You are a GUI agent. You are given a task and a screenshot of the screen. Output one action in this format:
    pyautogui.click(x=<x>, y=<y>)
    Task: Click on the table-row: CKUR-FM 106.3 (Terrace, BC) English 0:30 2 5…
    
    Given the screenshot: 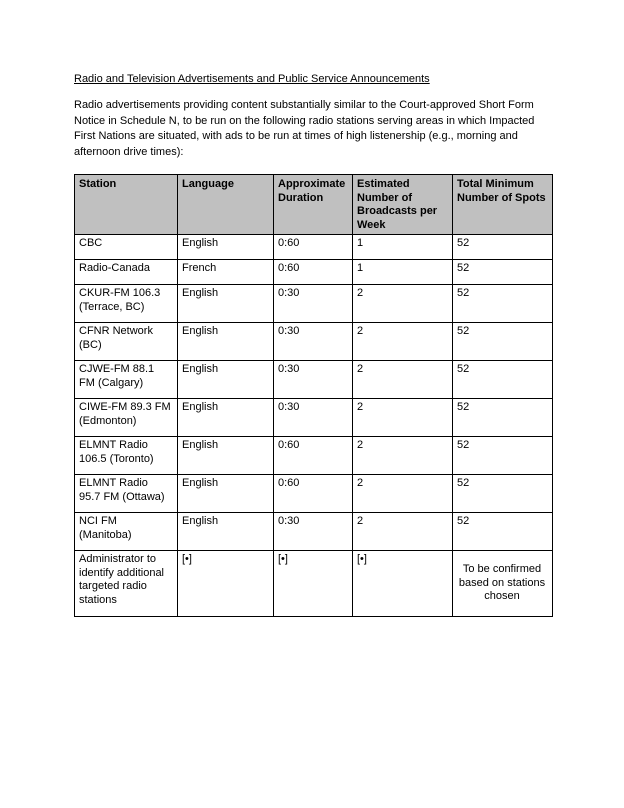 What is the action you would take?
    pyautogui.click(x=313, y=303)
    